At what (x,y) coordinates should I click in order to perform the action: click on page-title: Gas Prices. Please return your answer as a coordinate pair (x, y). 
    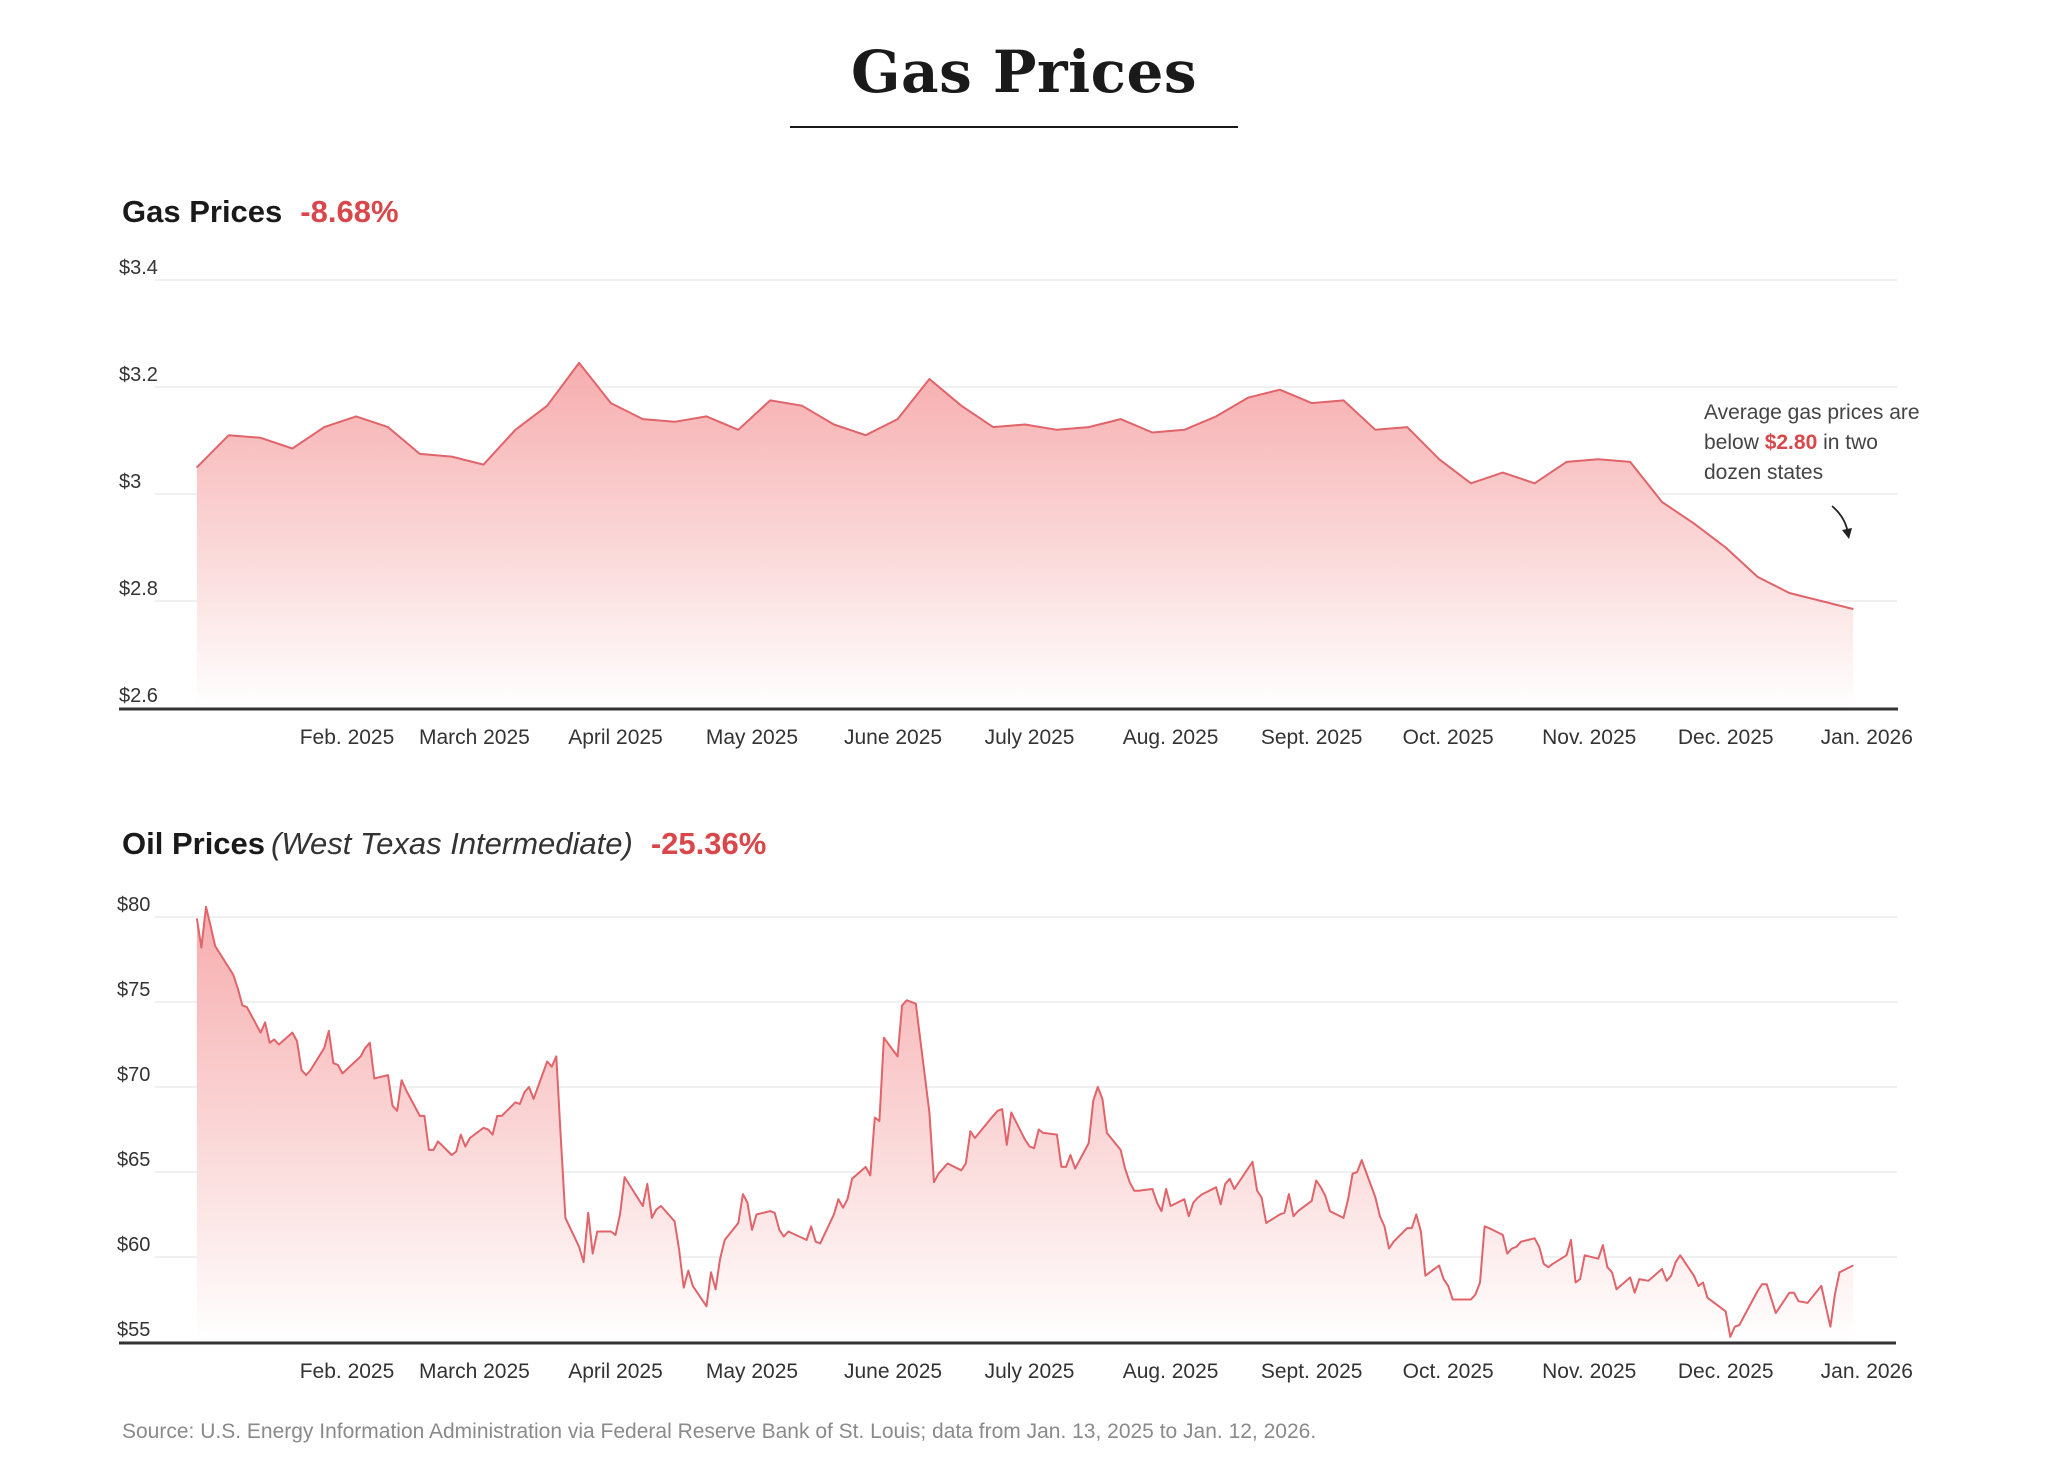
    Looking at the image, I should click on (1024, 72).